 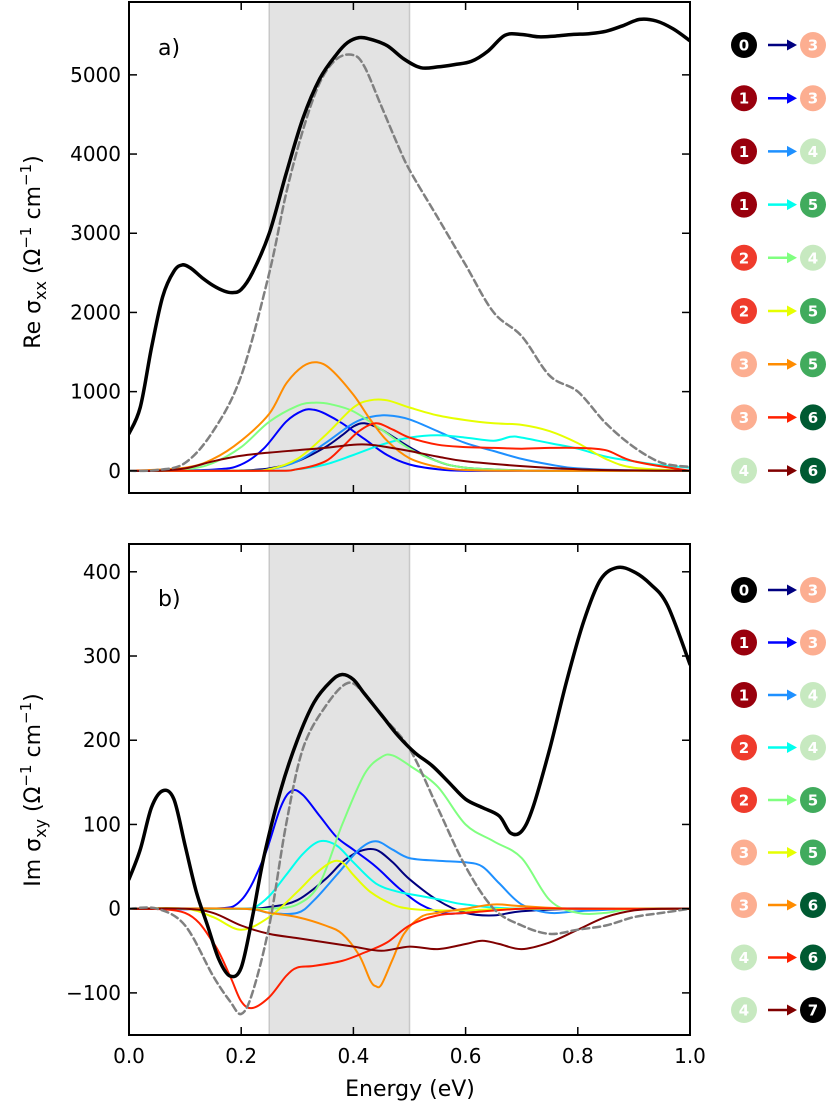 What do you see at coordinates (578, 1056) in the screenshot?
I see `x-tick-label: 0.8` at bounding box center [578, 1056].